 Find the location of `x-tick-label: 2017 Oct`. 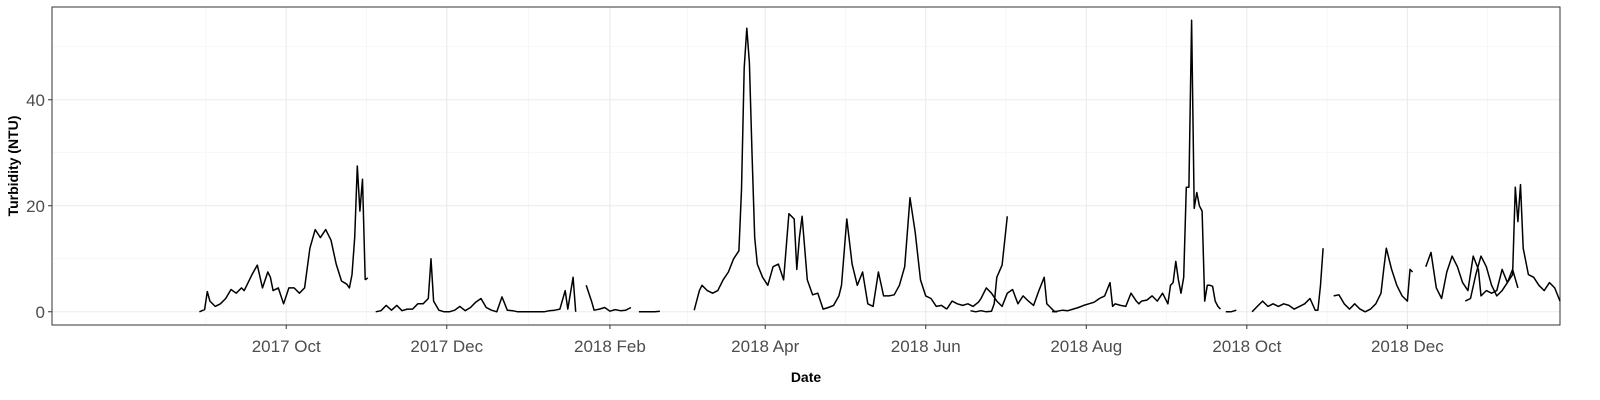

x-tick-label: 2017 Oct is located at coordinates (286, 346).